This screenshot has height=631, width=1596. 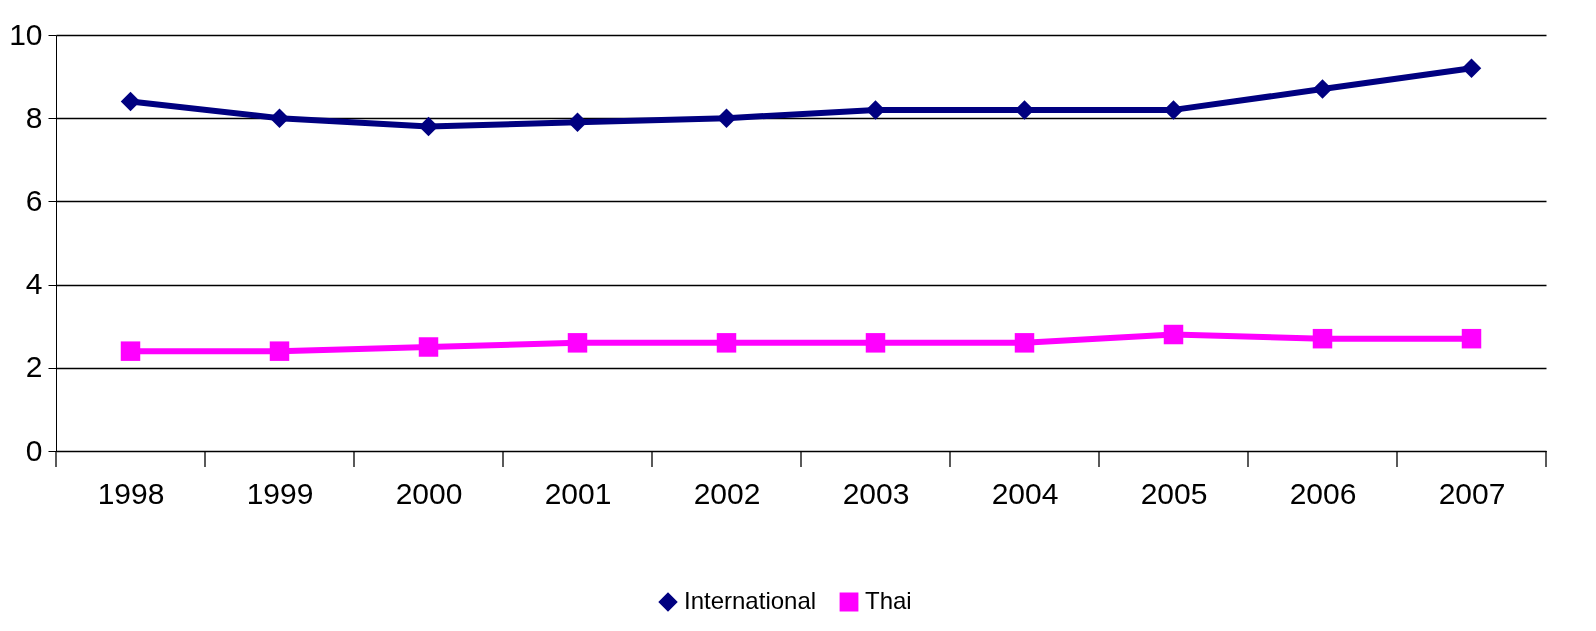 I want to click on x-tick-label: 2001, so click(x=578, y=493).